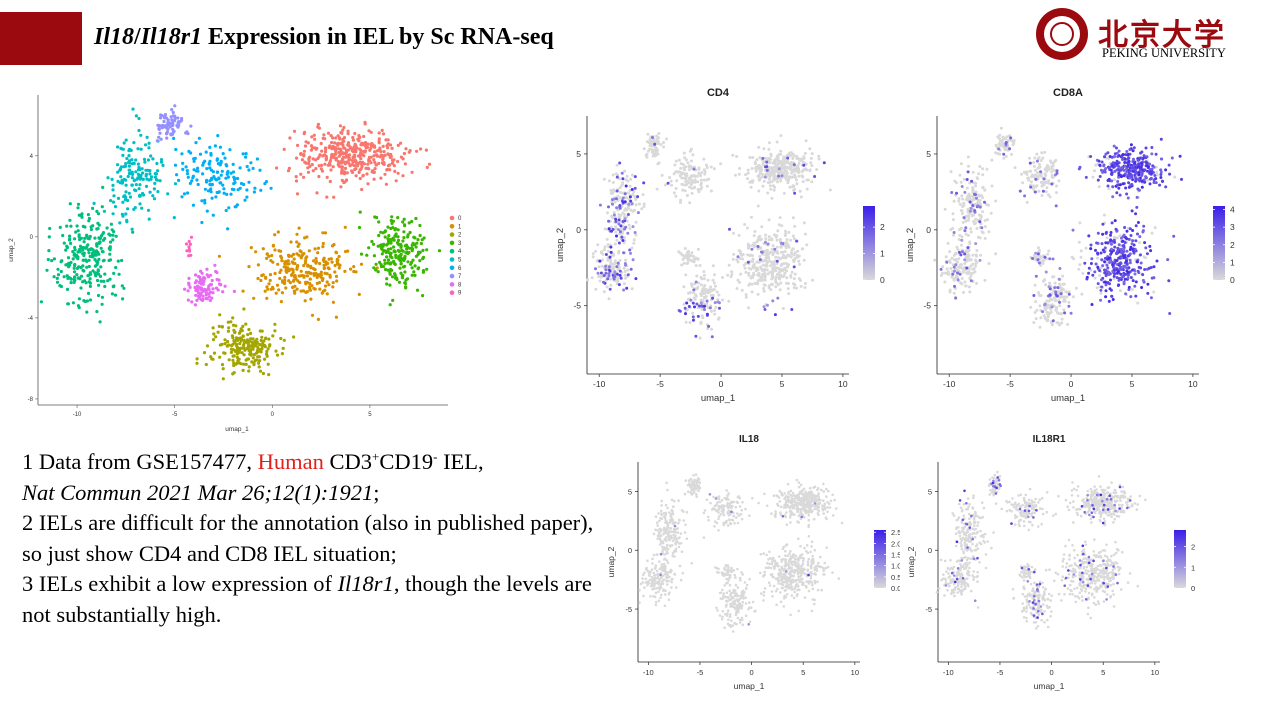 Image resolution: width=1280 pixels, height=720 pixels. I want to click on plot-title: IL18, so click(749, 439).